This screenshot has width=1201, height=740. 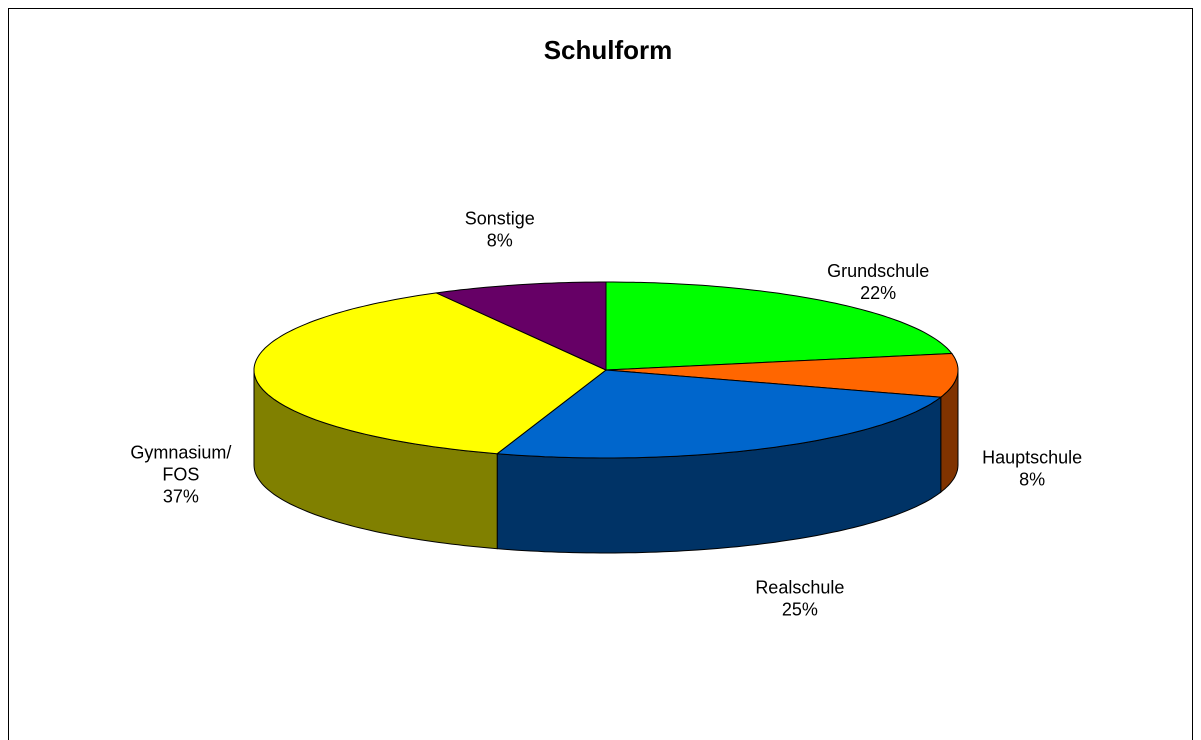 I want to click on slice-label: Hauptschule, so click(x=1032, y=457).